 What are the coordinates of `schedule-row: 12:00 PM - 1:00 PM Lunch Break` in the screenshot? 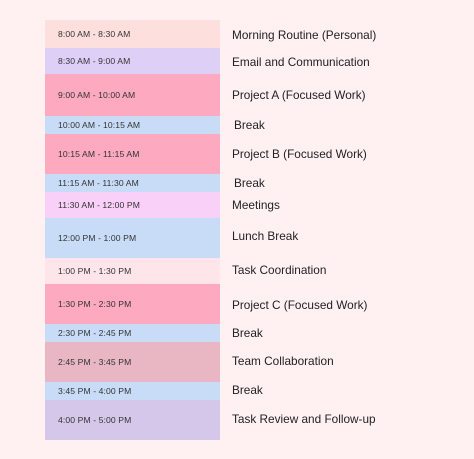 It's located at (255, 238).